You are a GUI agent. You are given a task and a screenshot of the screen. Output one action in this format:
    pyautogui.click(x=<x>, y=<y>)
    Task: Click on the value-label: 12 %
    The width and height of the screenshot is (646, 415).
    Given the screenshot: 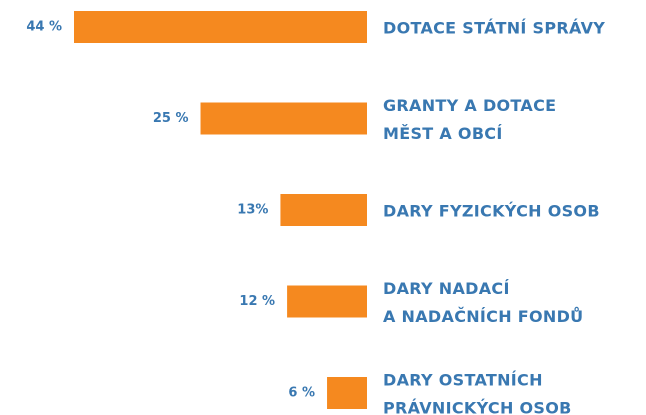 What is the action you would take?
    pyautogui.click(x=257, y=301)
    